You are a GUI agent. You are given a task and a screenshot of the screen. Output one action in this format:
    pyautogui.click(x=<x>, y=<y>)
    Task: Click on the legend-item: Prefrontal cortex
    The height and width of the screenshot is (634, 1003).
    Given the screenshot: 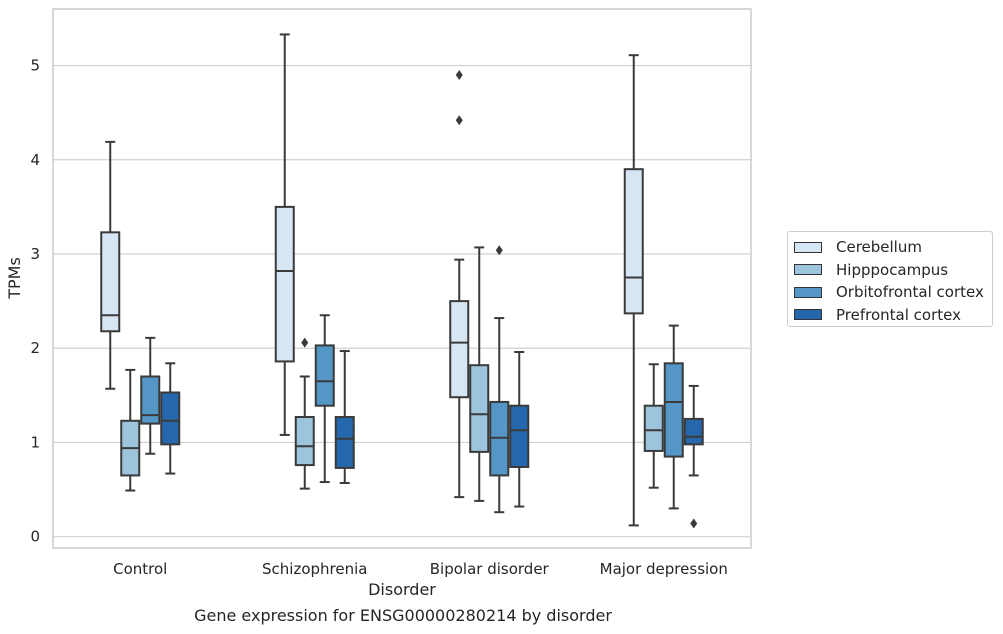 What is the action you would take?
    pyautogui.click(x=893, y=315)
    